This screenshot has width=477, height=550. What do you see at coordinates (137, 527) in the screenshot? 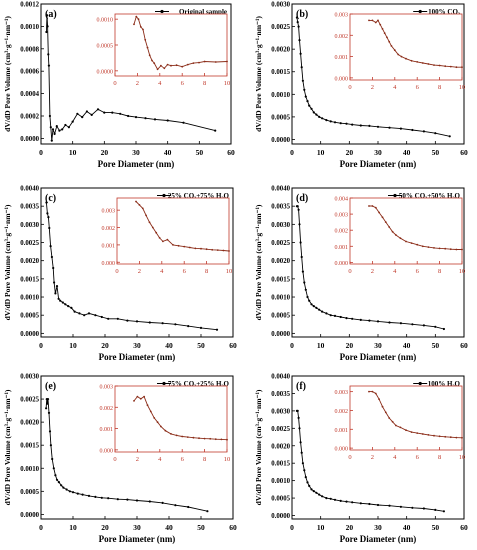
I see `x-tick-label: 30` at bounding box center [137, 527].